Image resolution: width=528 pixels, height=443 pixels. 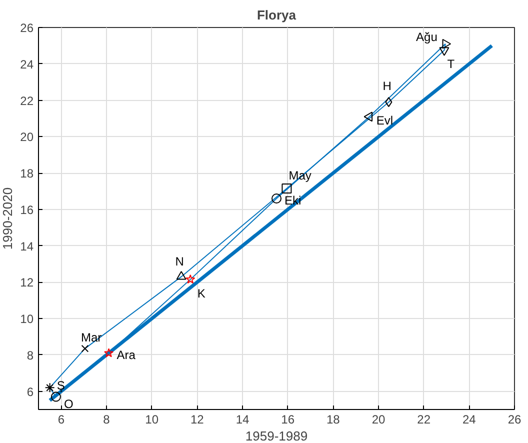 What do you see at coordinates (276, 435) in the screenshot?
I see `x-axis-title: 1959-1989` at bounding box center [276, 435].